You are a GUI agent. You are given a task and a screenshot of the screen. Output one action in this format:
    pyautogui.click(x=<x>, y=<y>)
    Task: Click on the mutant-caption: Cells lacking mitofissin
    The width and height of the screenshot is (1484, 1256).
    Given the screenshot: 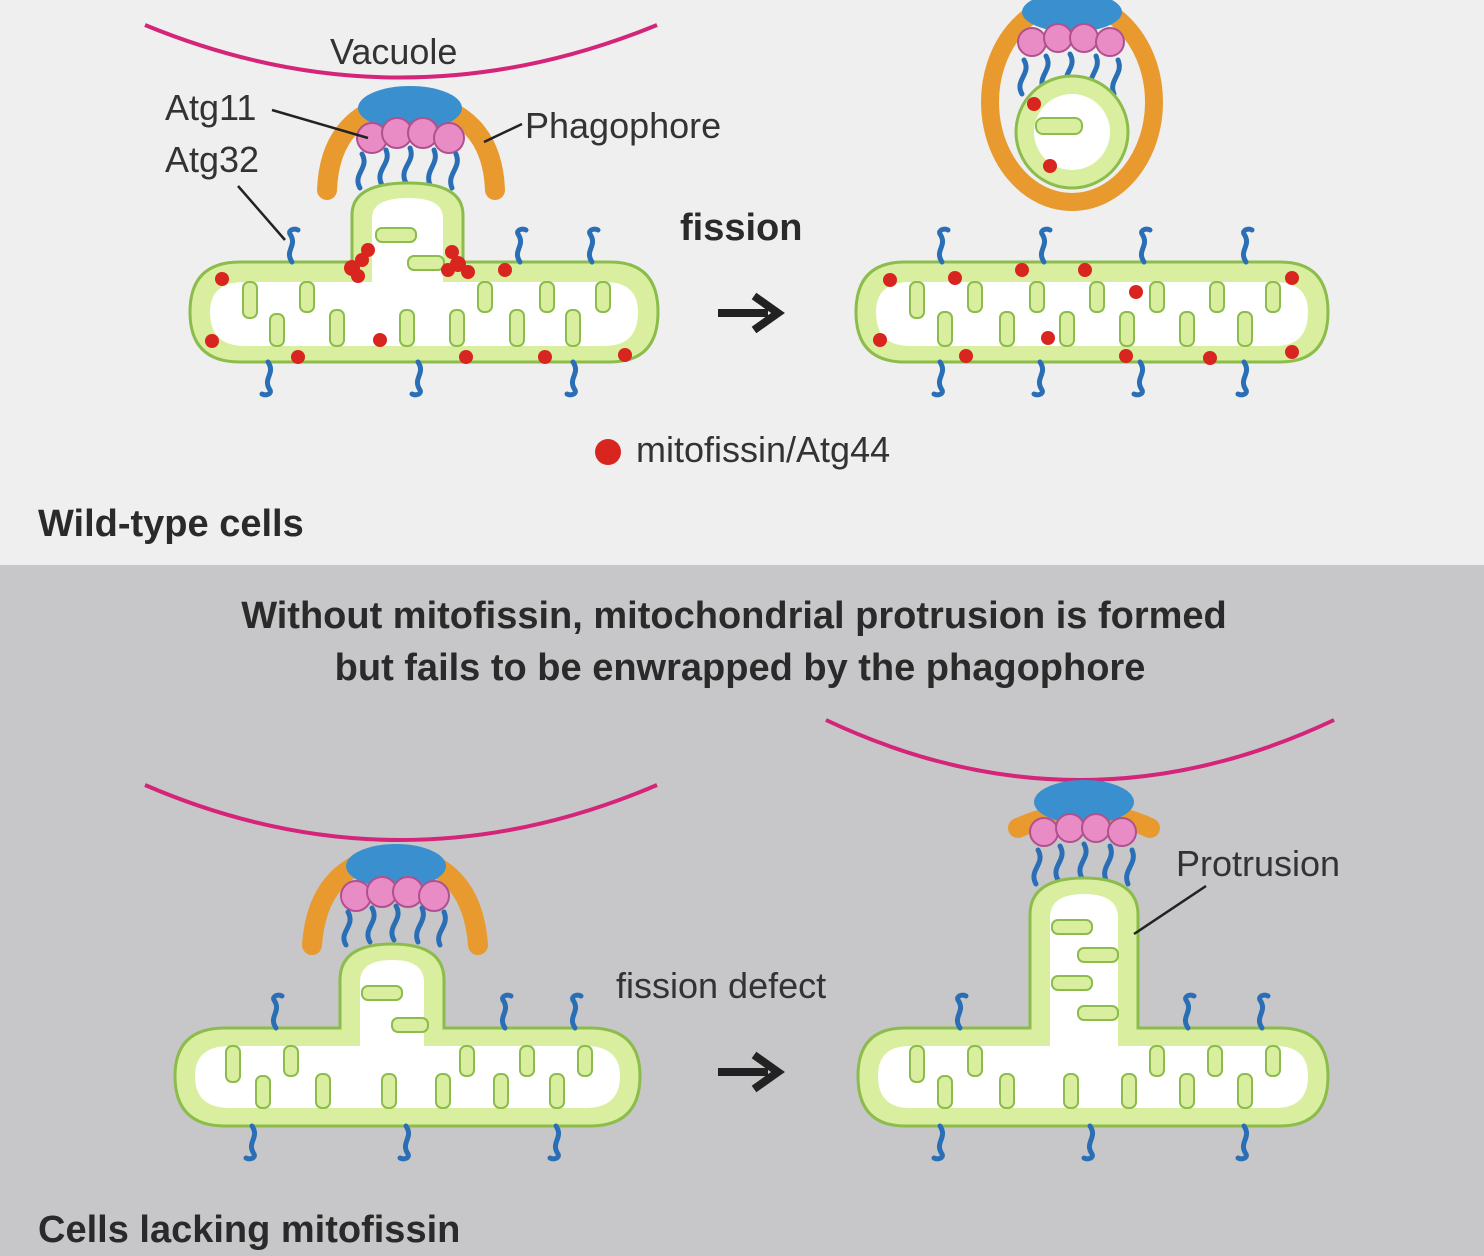 What is the action you would take?
    pyautogui.click(x=249, y=1230)
    